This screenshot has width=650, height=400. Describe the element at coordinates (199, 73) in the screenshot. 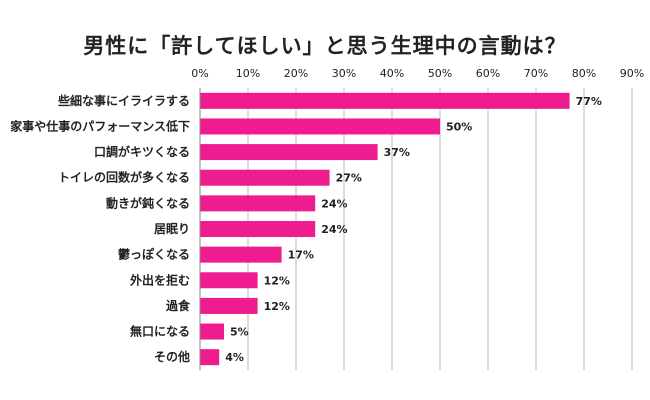

I see `x-tick-label: 0%` at that location.